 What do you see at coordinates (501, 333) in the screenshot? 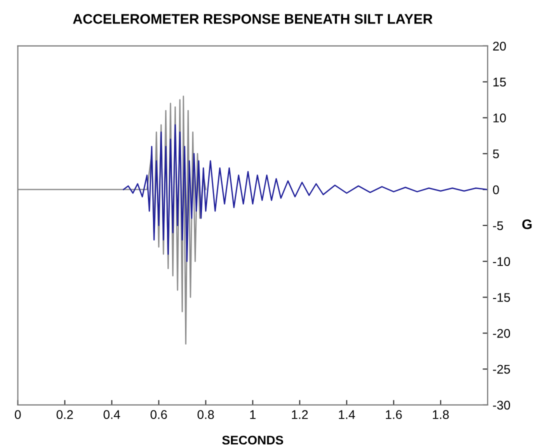
I see `y-tick-label: -20` at bounding box center [501, 333].